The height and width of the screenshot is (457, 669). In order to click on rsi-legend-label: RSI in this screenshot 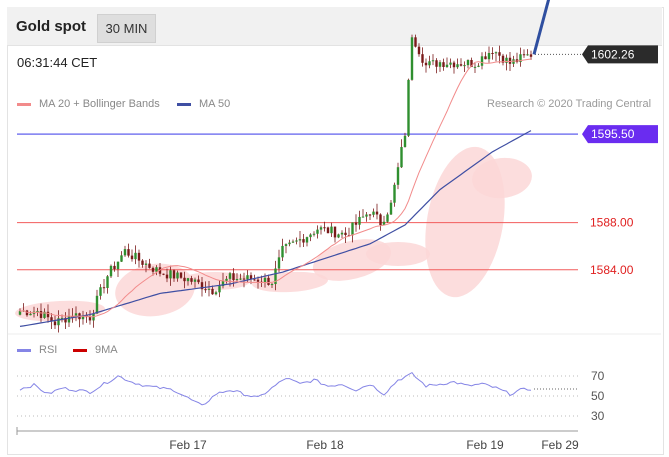, I will do `click(48, 350)`.